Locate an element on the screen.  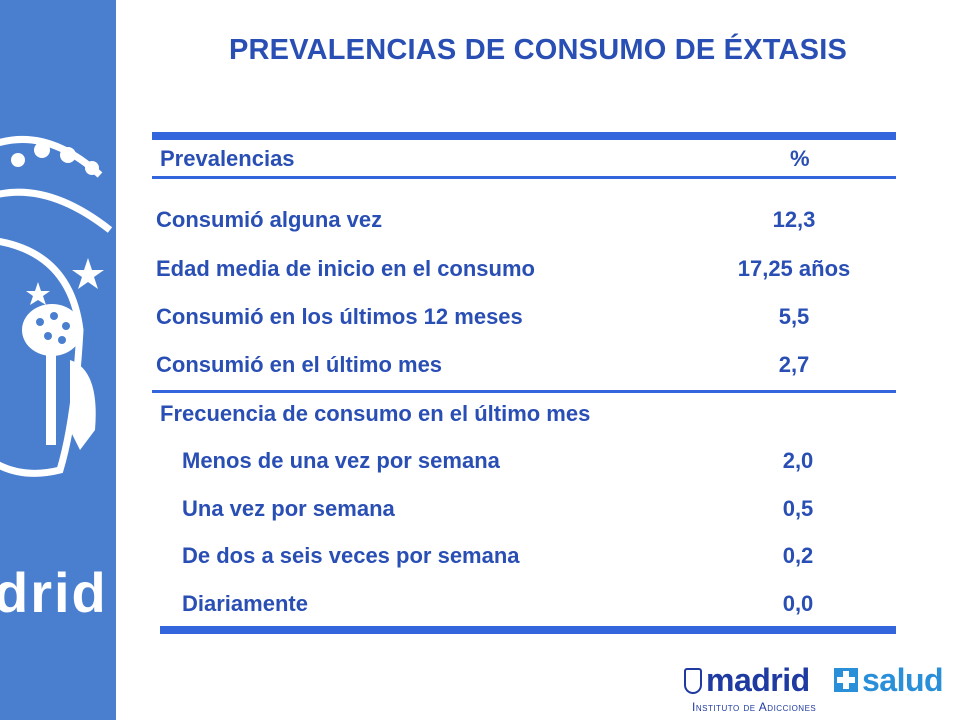
frequency-section-heading: Frecuencia de consumo en el último mes is located at coordinates (375, 413).